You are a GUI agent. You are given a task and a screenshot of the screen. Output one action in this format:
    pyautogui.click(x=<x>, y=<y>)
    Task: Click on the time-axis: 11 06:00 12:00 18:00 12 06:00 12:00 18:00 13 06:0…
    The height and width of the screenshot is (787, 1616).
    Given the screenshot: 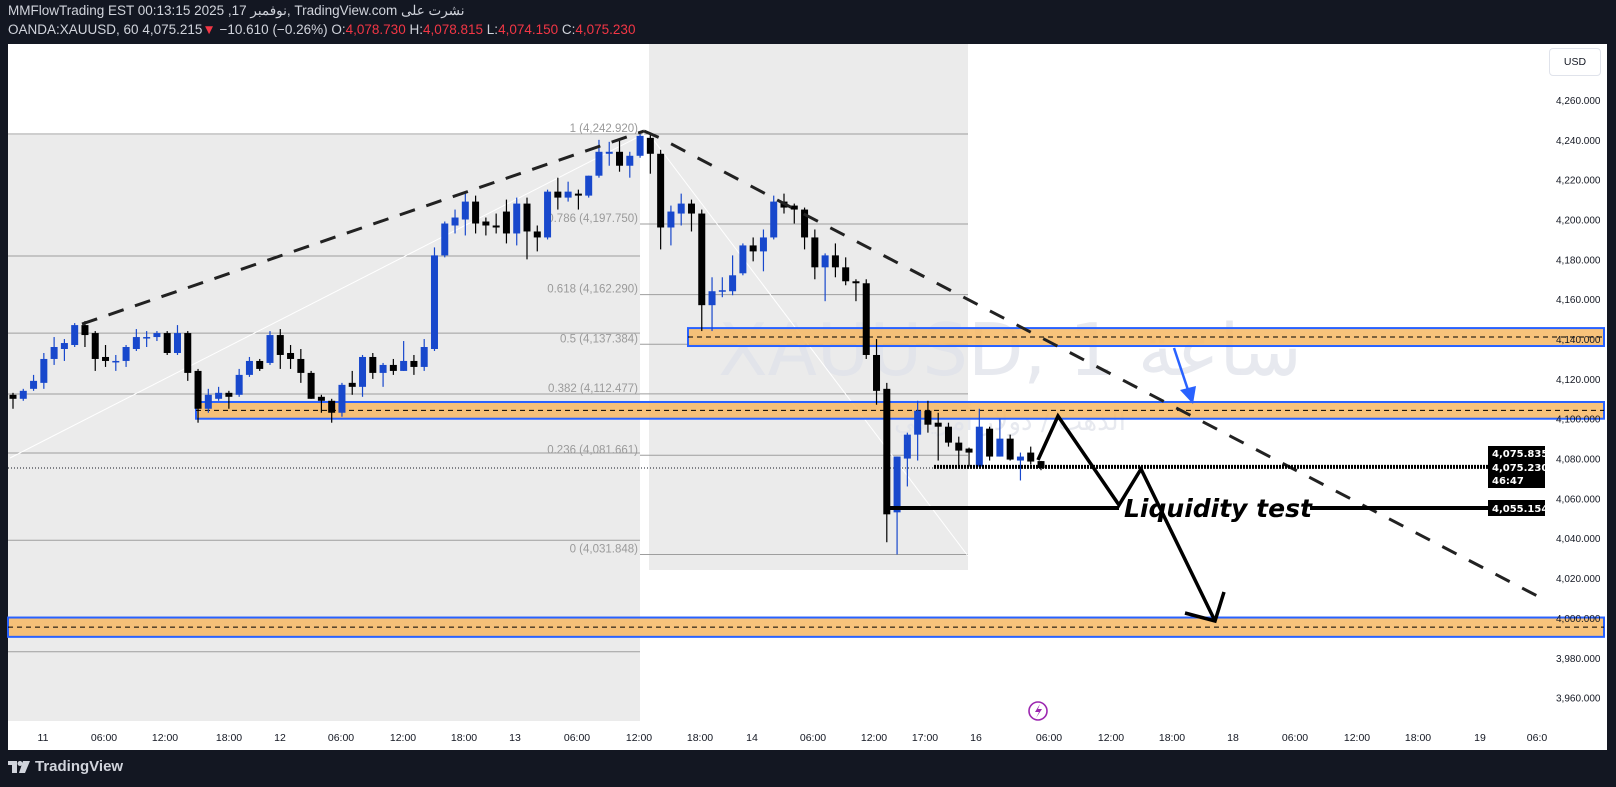 What is the action you would take?
    pyautogui.click(x=793, y=738)
    